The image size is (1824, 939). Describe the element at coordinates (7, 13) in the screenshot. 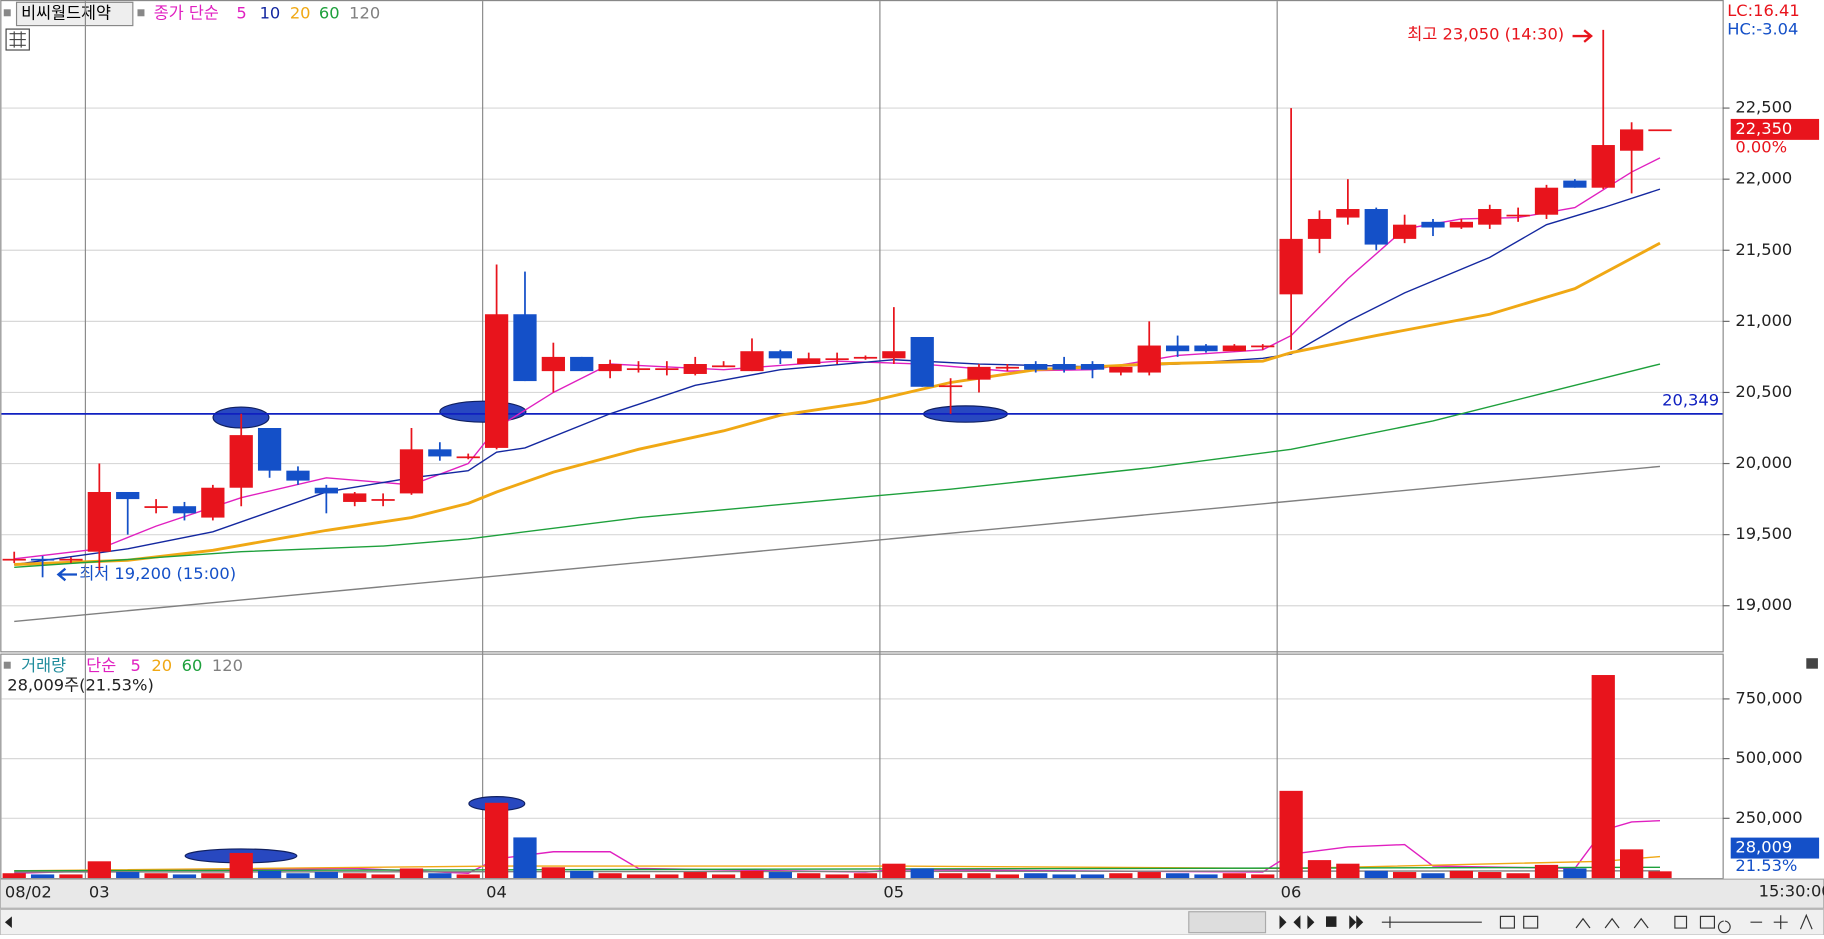

I see `legend-marker` at that location.